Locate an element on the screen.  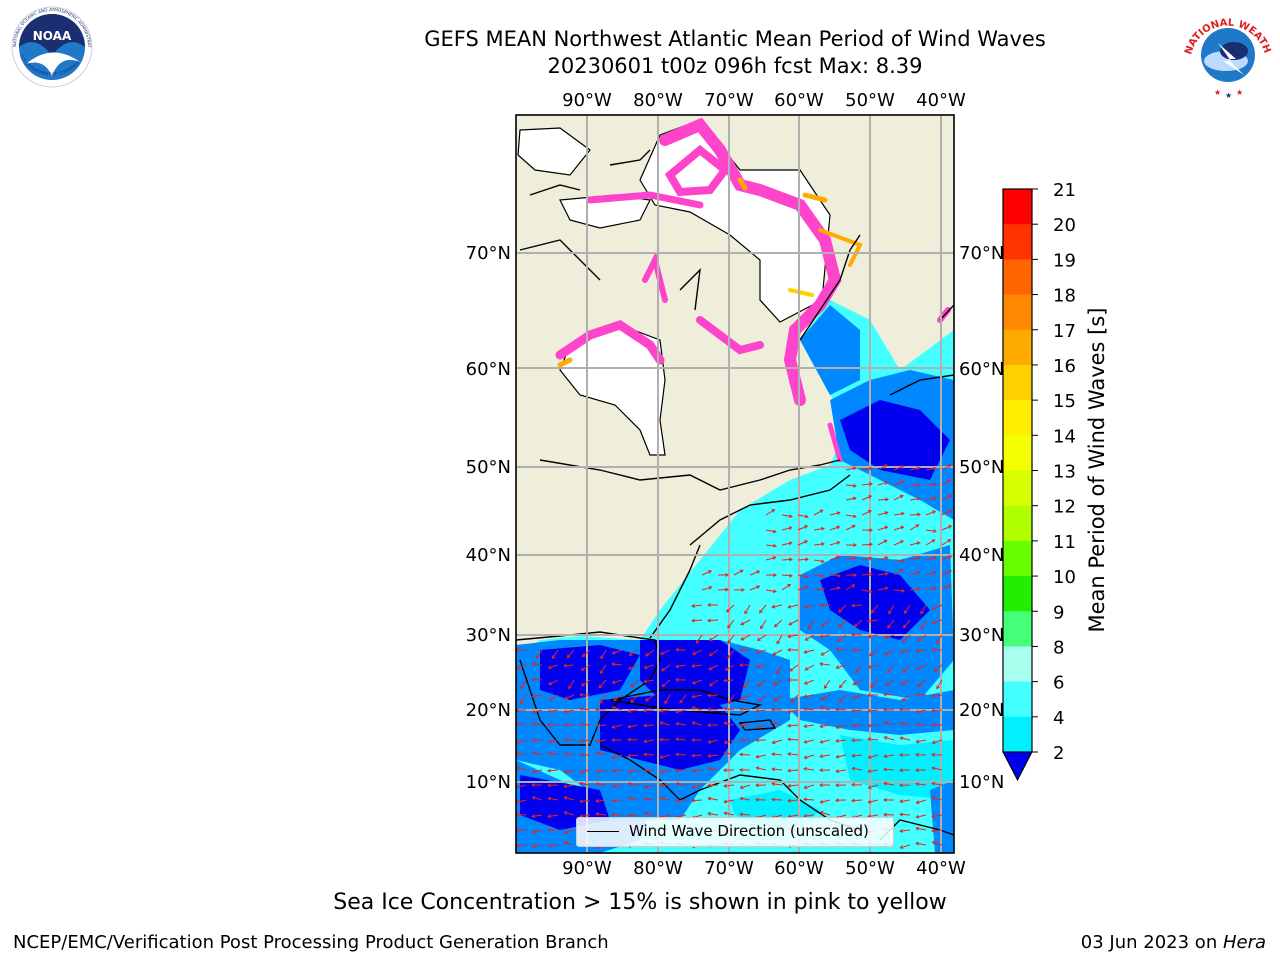
colorbar-segment is located at coordinates (1017, 594).